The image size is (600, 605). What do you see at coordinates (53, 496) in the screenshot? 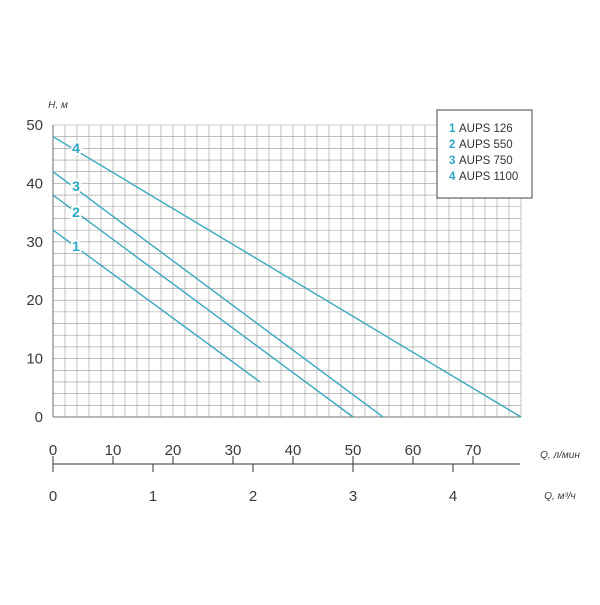
I see `x2-tick-label: 0` at bounding box center [53, 496].